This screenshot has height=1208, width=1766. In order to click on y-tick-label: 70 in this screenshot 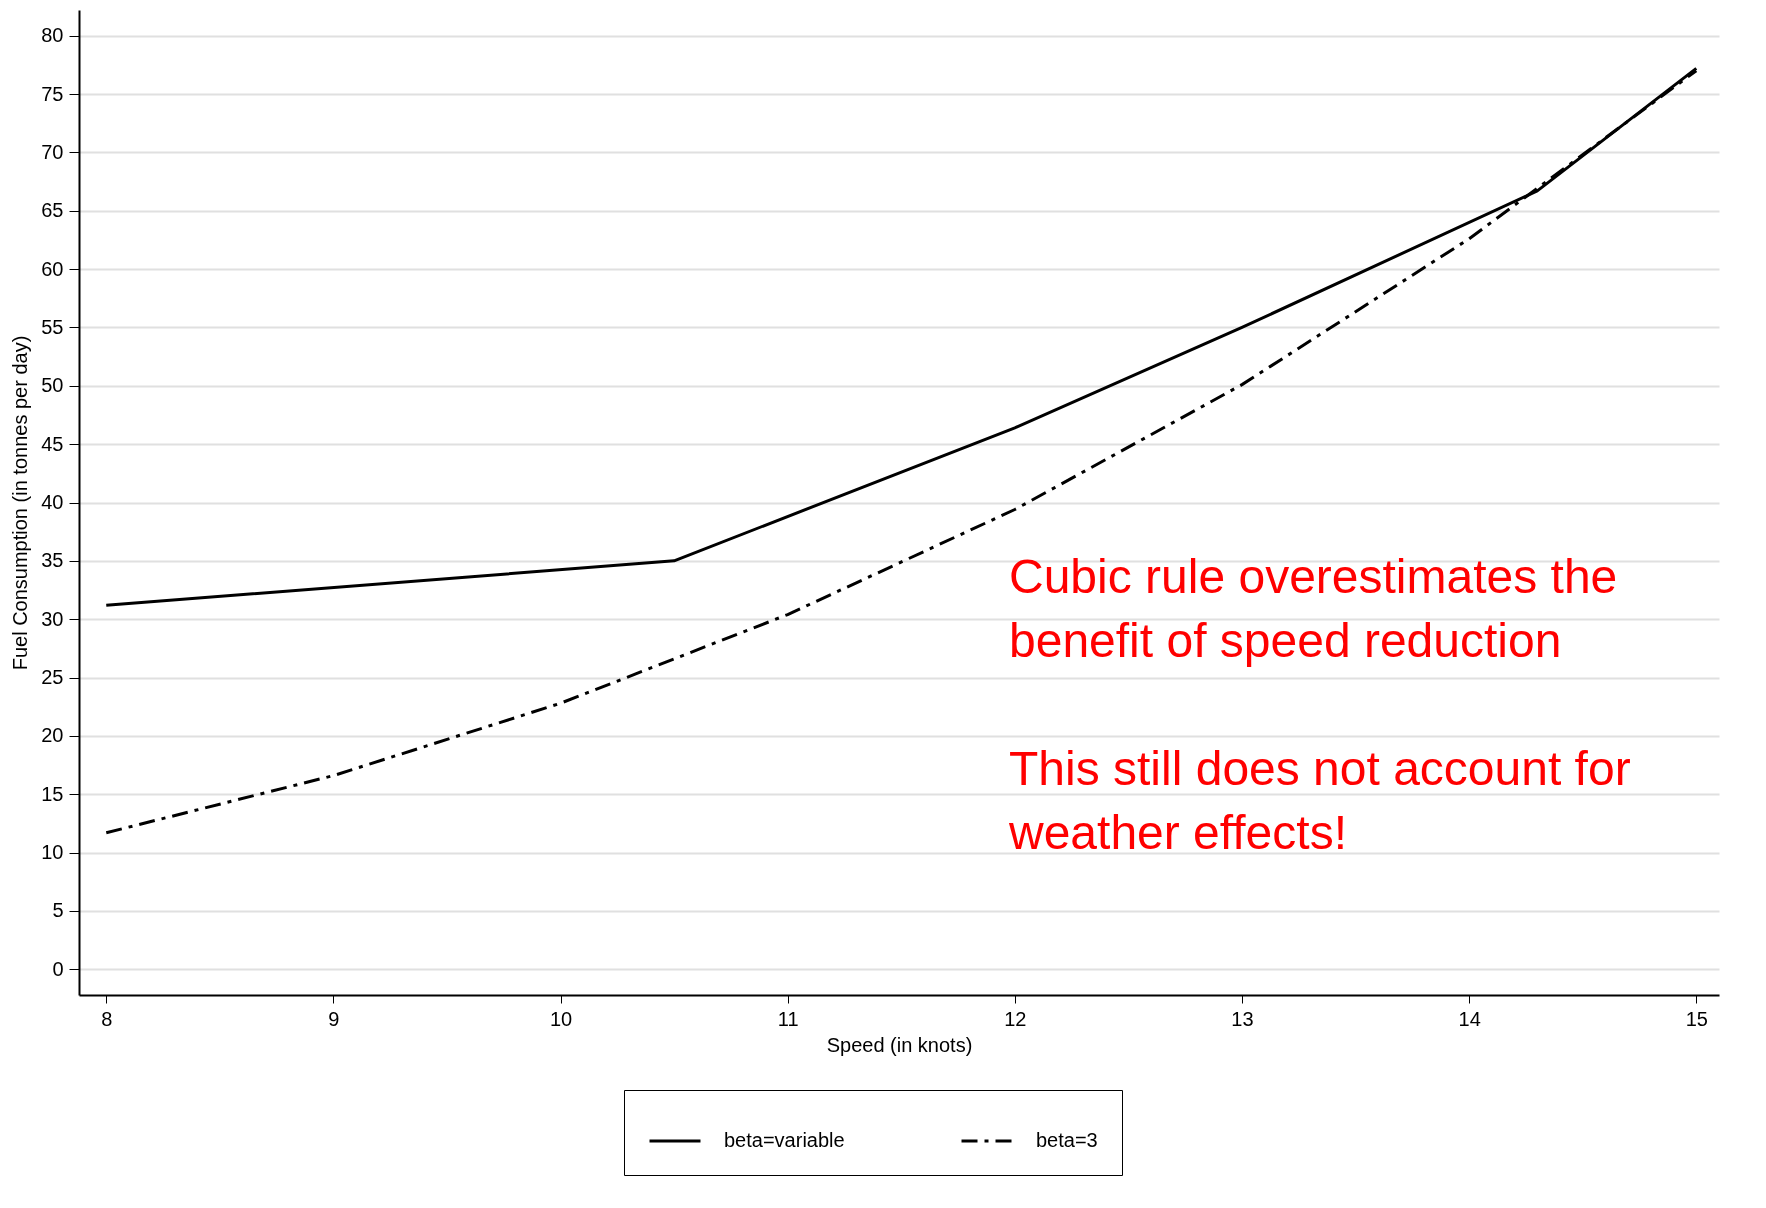, I will do `click(52, 151)`.